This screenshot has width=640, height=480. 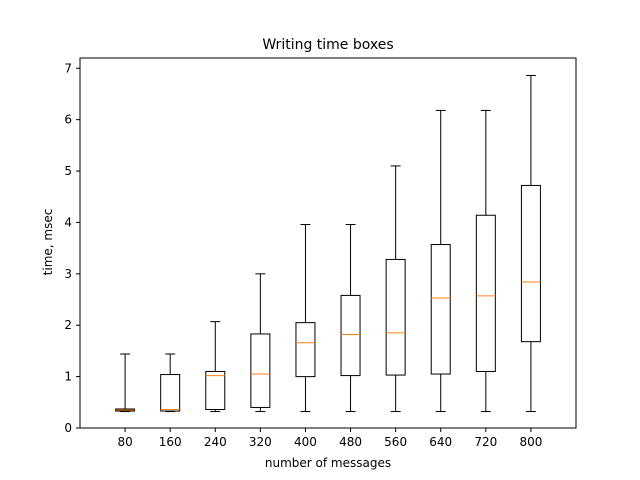 What do you see at coordinates (530, 442) in the screenshot?
I see `x-tick-label: 800` at bounding box center [530, 442].